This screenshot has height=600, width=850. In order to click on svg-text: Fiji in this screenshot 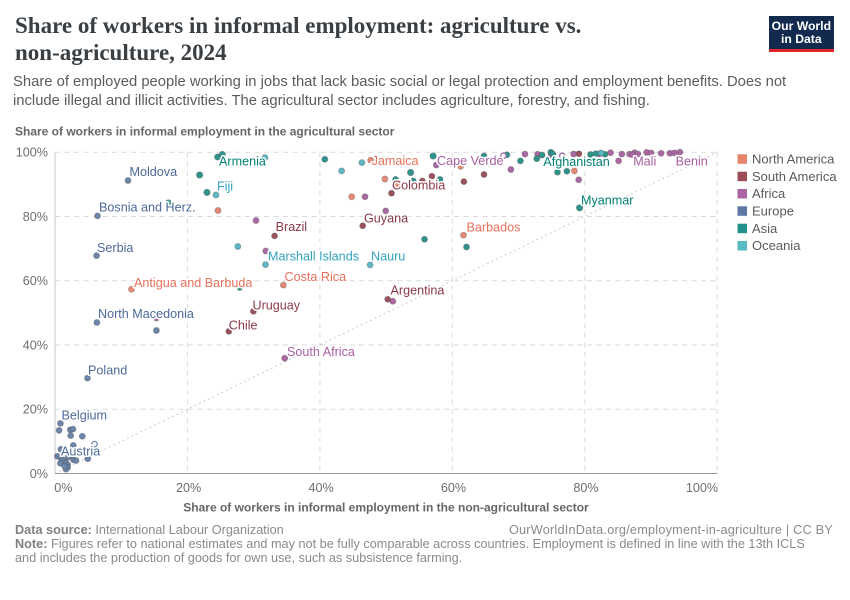, I will do `click(225, 187)`.